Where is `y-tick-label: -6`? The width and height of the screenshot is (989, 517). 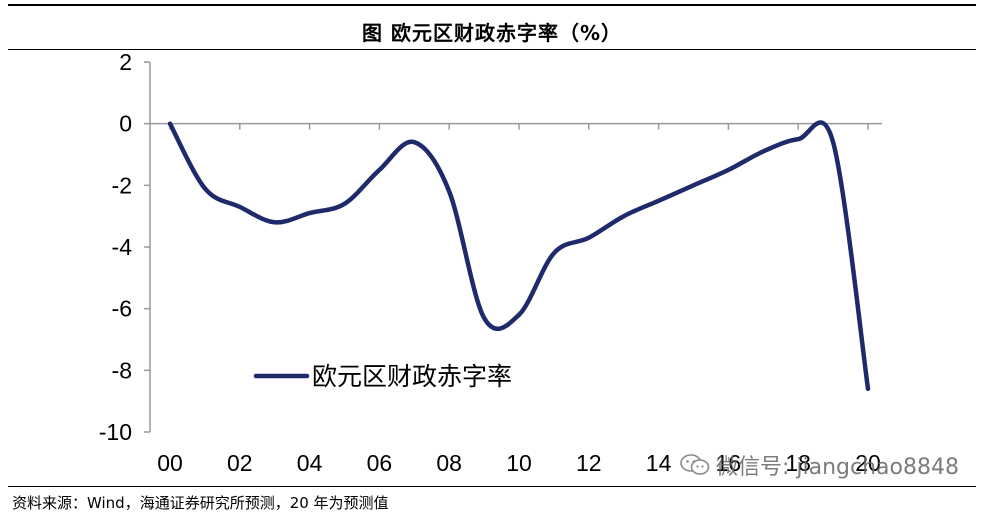 y-tick-label: -6 is located at coordinates (122, 309).